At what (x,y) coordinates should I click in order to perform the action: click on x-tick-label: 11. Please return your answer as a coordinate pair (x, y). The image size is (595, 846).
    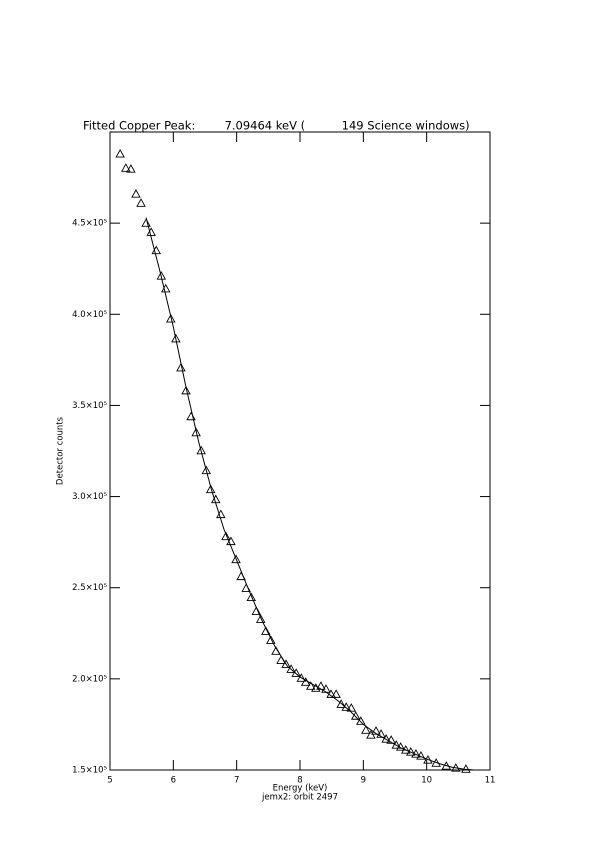
    Looking at the image, I should click on (490, 781).